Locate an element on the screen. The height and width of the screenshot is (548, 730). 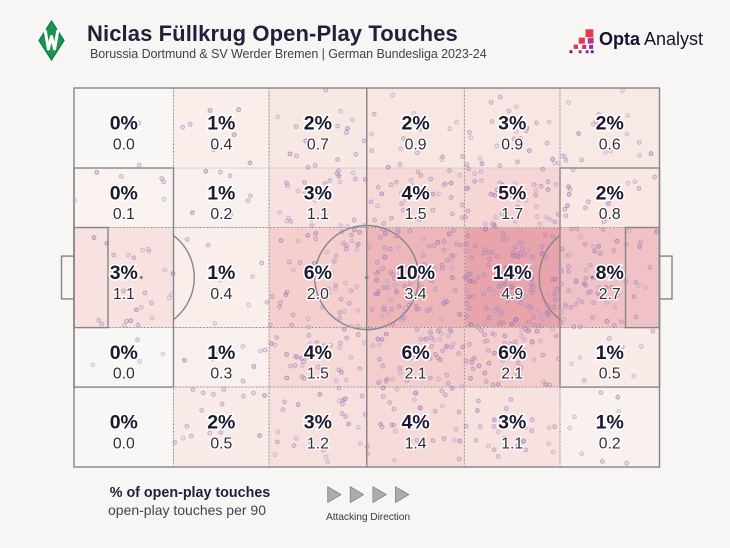
svg-text: 1.7 is located at coordinates (512, 214).